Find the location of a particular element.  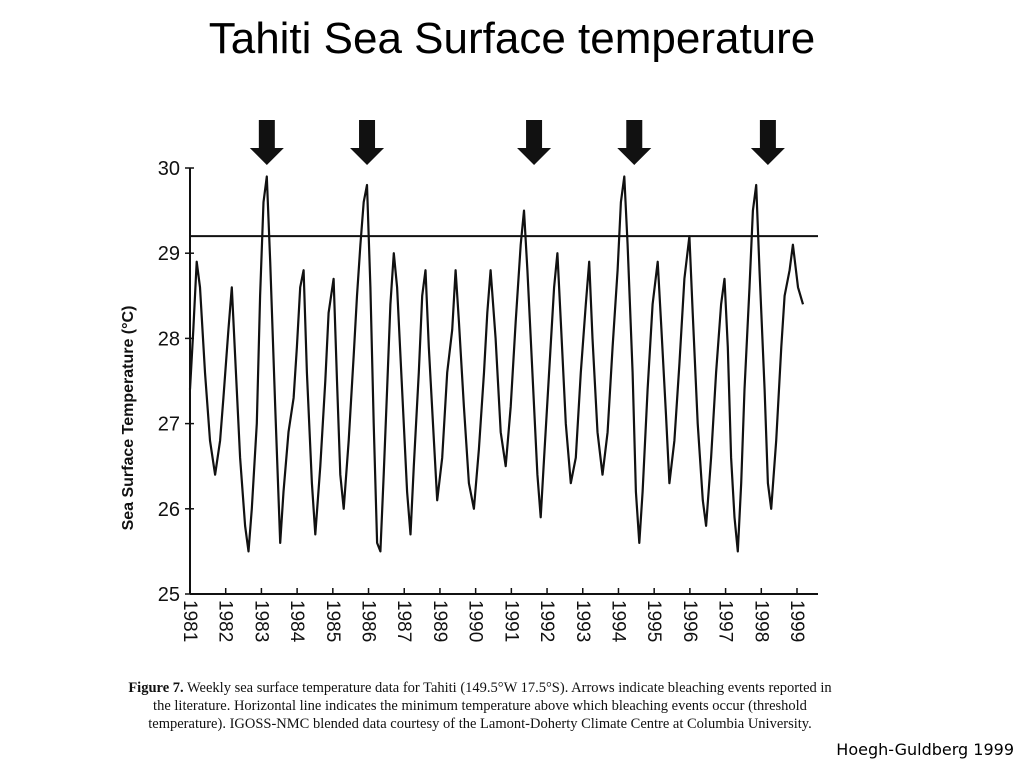

y-axis-label: Sea Surface Temperature (°C) is located at coordinates (128, 418).